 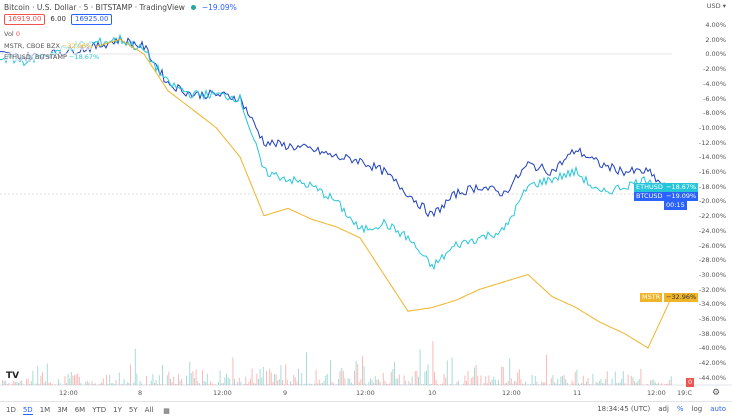 What do you see at coordinates (133, 410) in the screenshot?
I see `range-5y: 5Y` at bounding box center [133, 410].